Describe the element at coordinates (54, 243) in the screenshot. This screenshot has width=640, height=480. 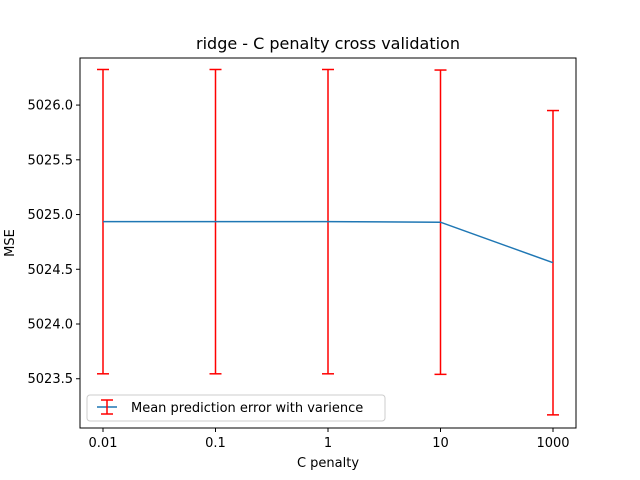
I see `y-axis: 5023.5 5024.0 5024.5 5025.0 5025.5 5026.0` at that location.